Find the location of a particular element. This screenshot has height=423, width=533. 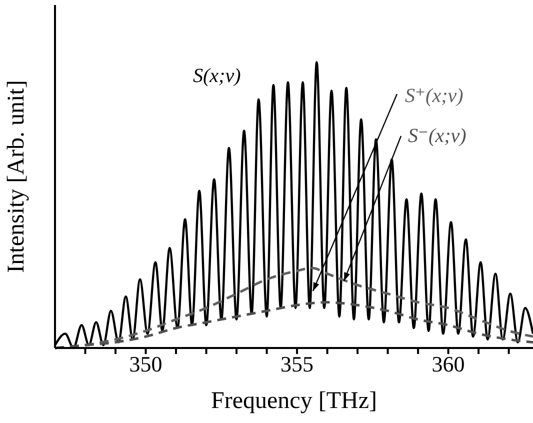

x-tick-label: 350 is located at coordinates (145, 364).